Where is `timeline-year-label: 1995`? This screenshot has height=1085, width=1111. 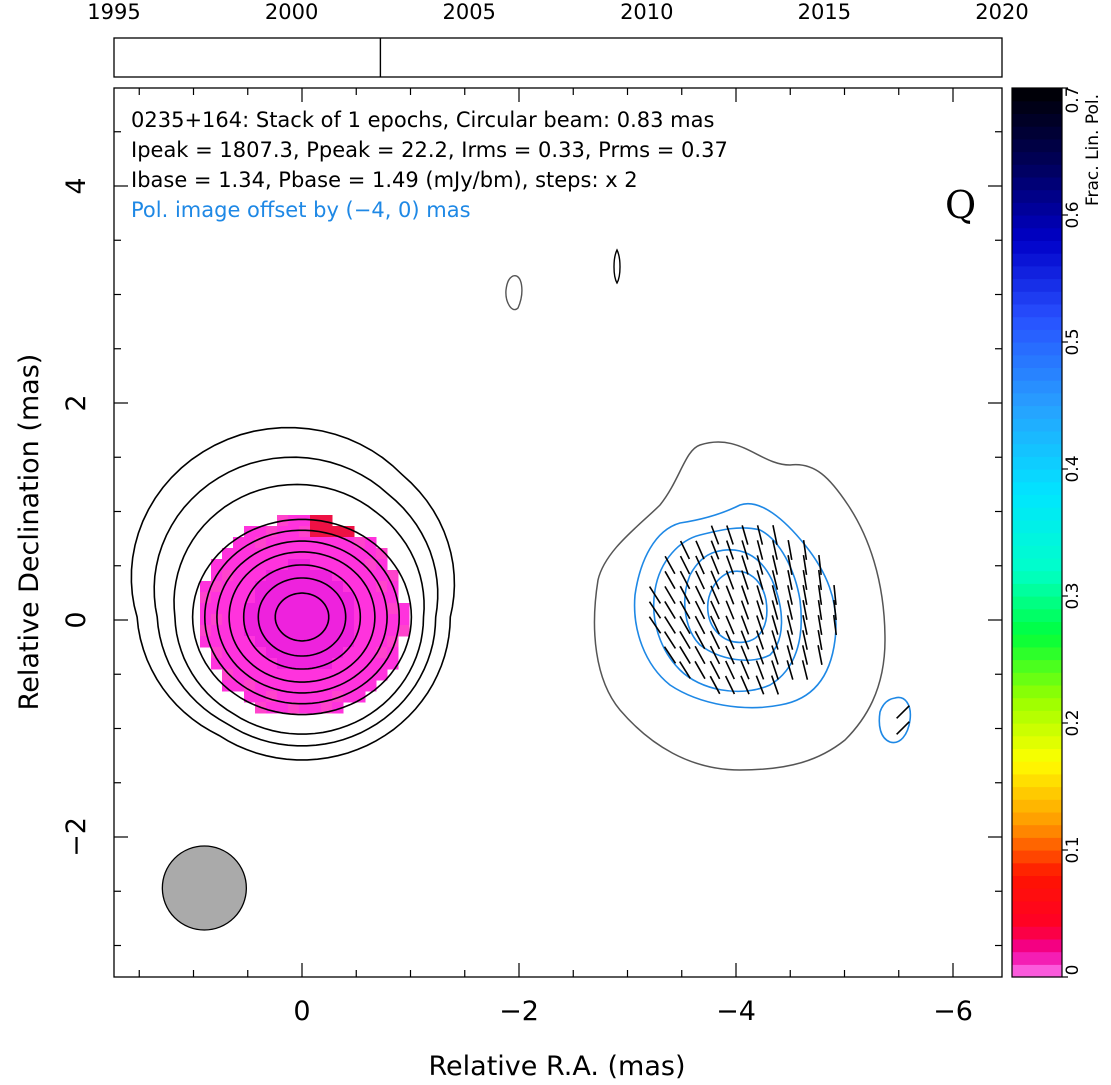
timeline-year-label: 1995 is located at coordinates (113, 12).